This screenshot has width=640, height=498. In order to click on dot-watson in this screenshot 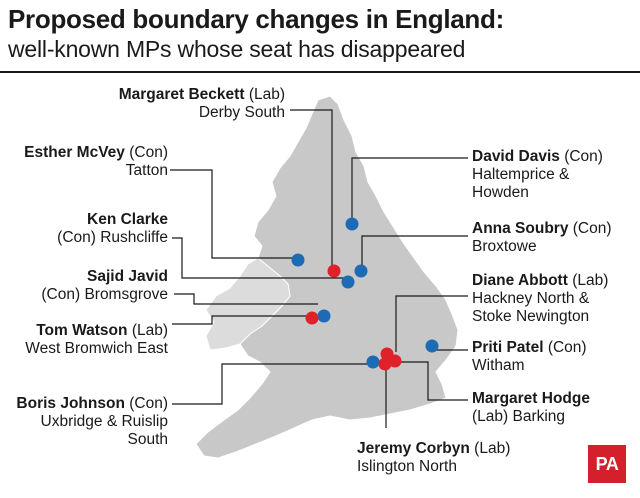, I will do `click(312, 318)`.